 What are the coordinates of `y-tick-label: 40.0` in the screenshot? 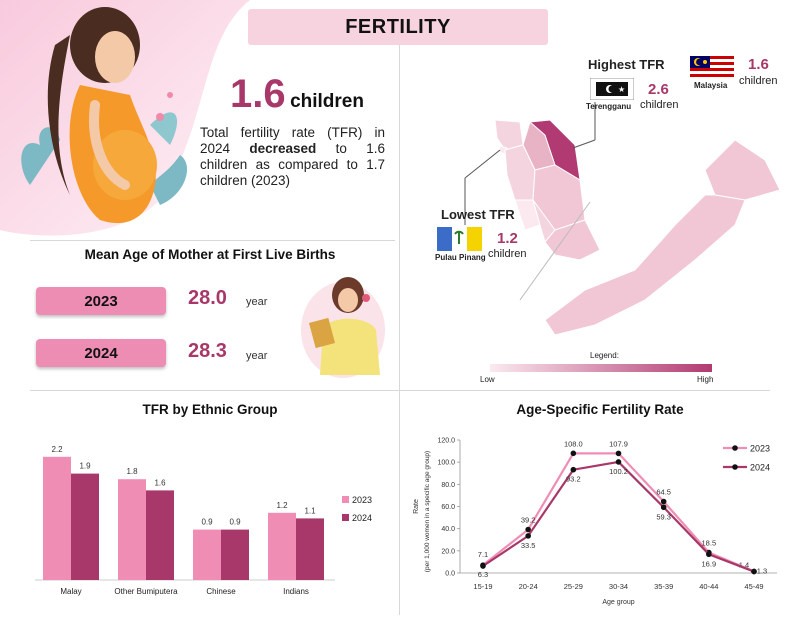 It's located at (448, 529).